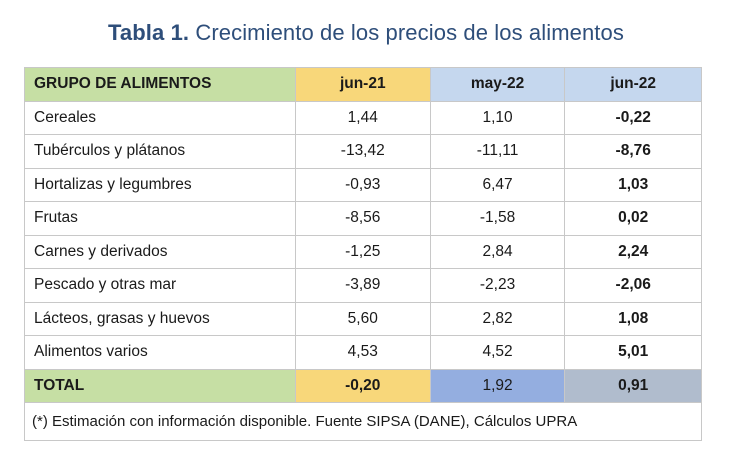 The height and width of the screenshot is (462, 732). I want to click on table-row: Carnes y derivados -1,25 2,84 2,24, so click(363, 251).